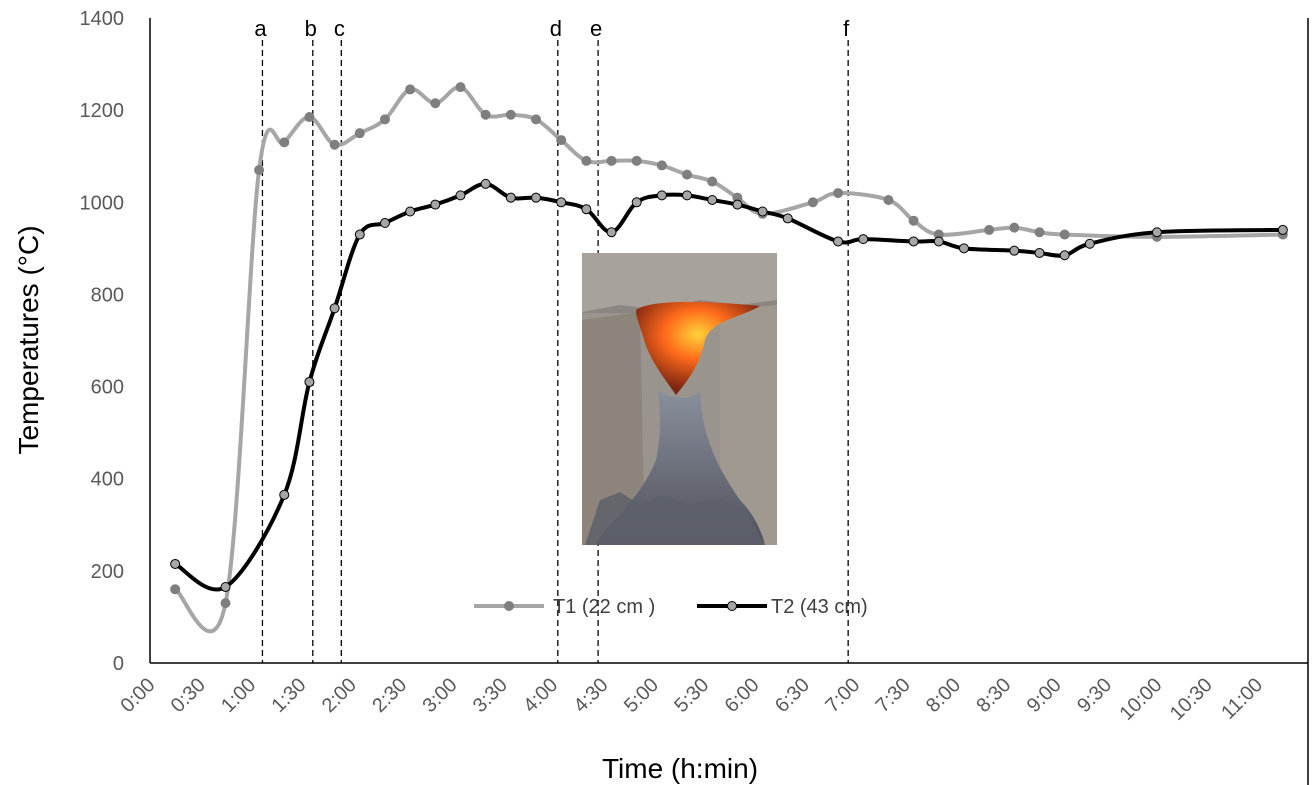 This screenshot has height=785, width=1316. What do you see at coordinates (819, 607) in the screenshot?
I see `legend-label-t2: T2 (43 cm)` at bounding box center [819, 607].